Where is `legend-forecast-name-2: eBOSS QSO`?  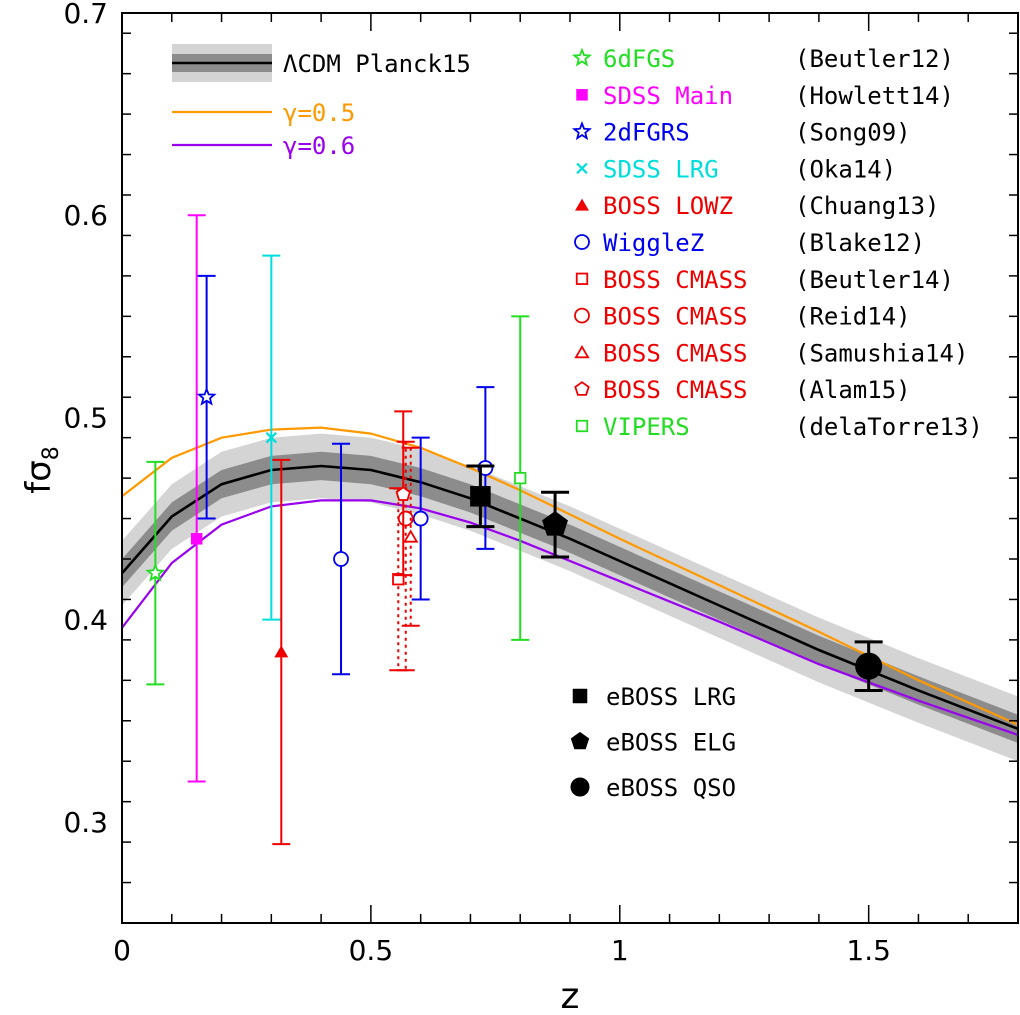
legend-forecast-name-2: eBOSS QSO is located at coordinates (671, 788).